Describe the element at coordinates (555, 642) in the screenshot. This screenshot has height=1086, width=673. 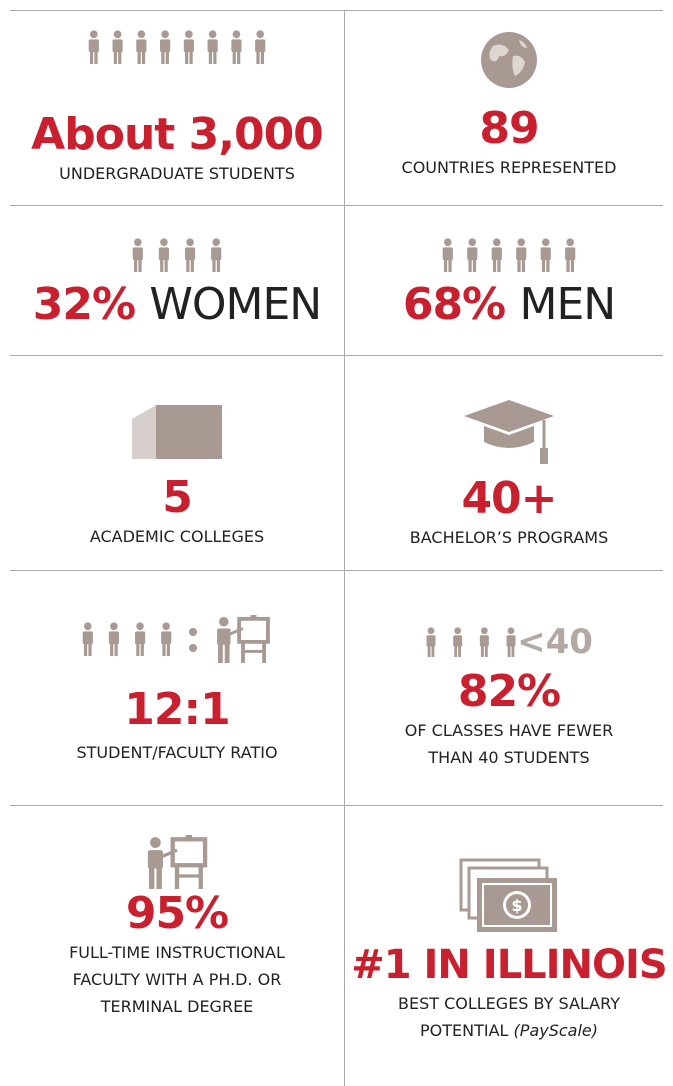
I see `icon-text: <40` at that location.